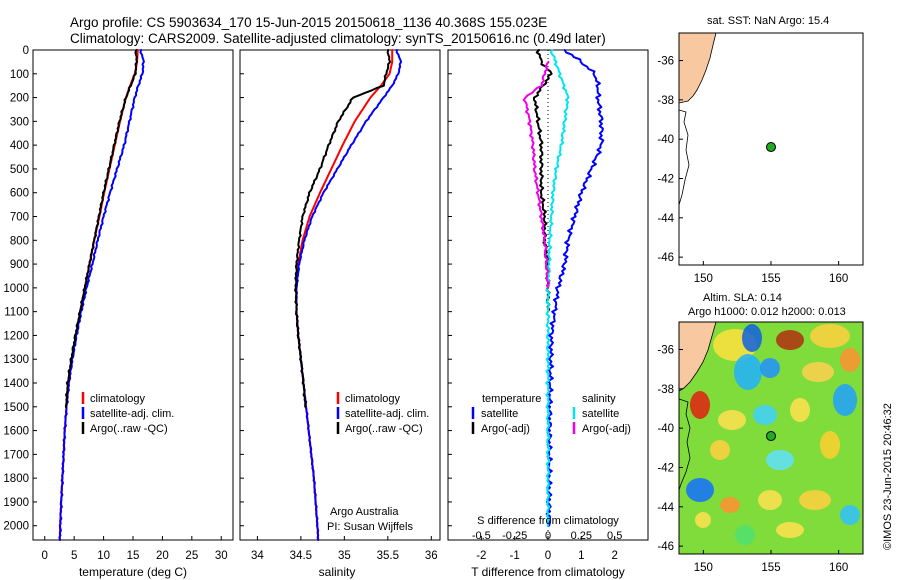 The image size is (900, 580). I want to click on x-tick-label: 15, so click(133, 556).